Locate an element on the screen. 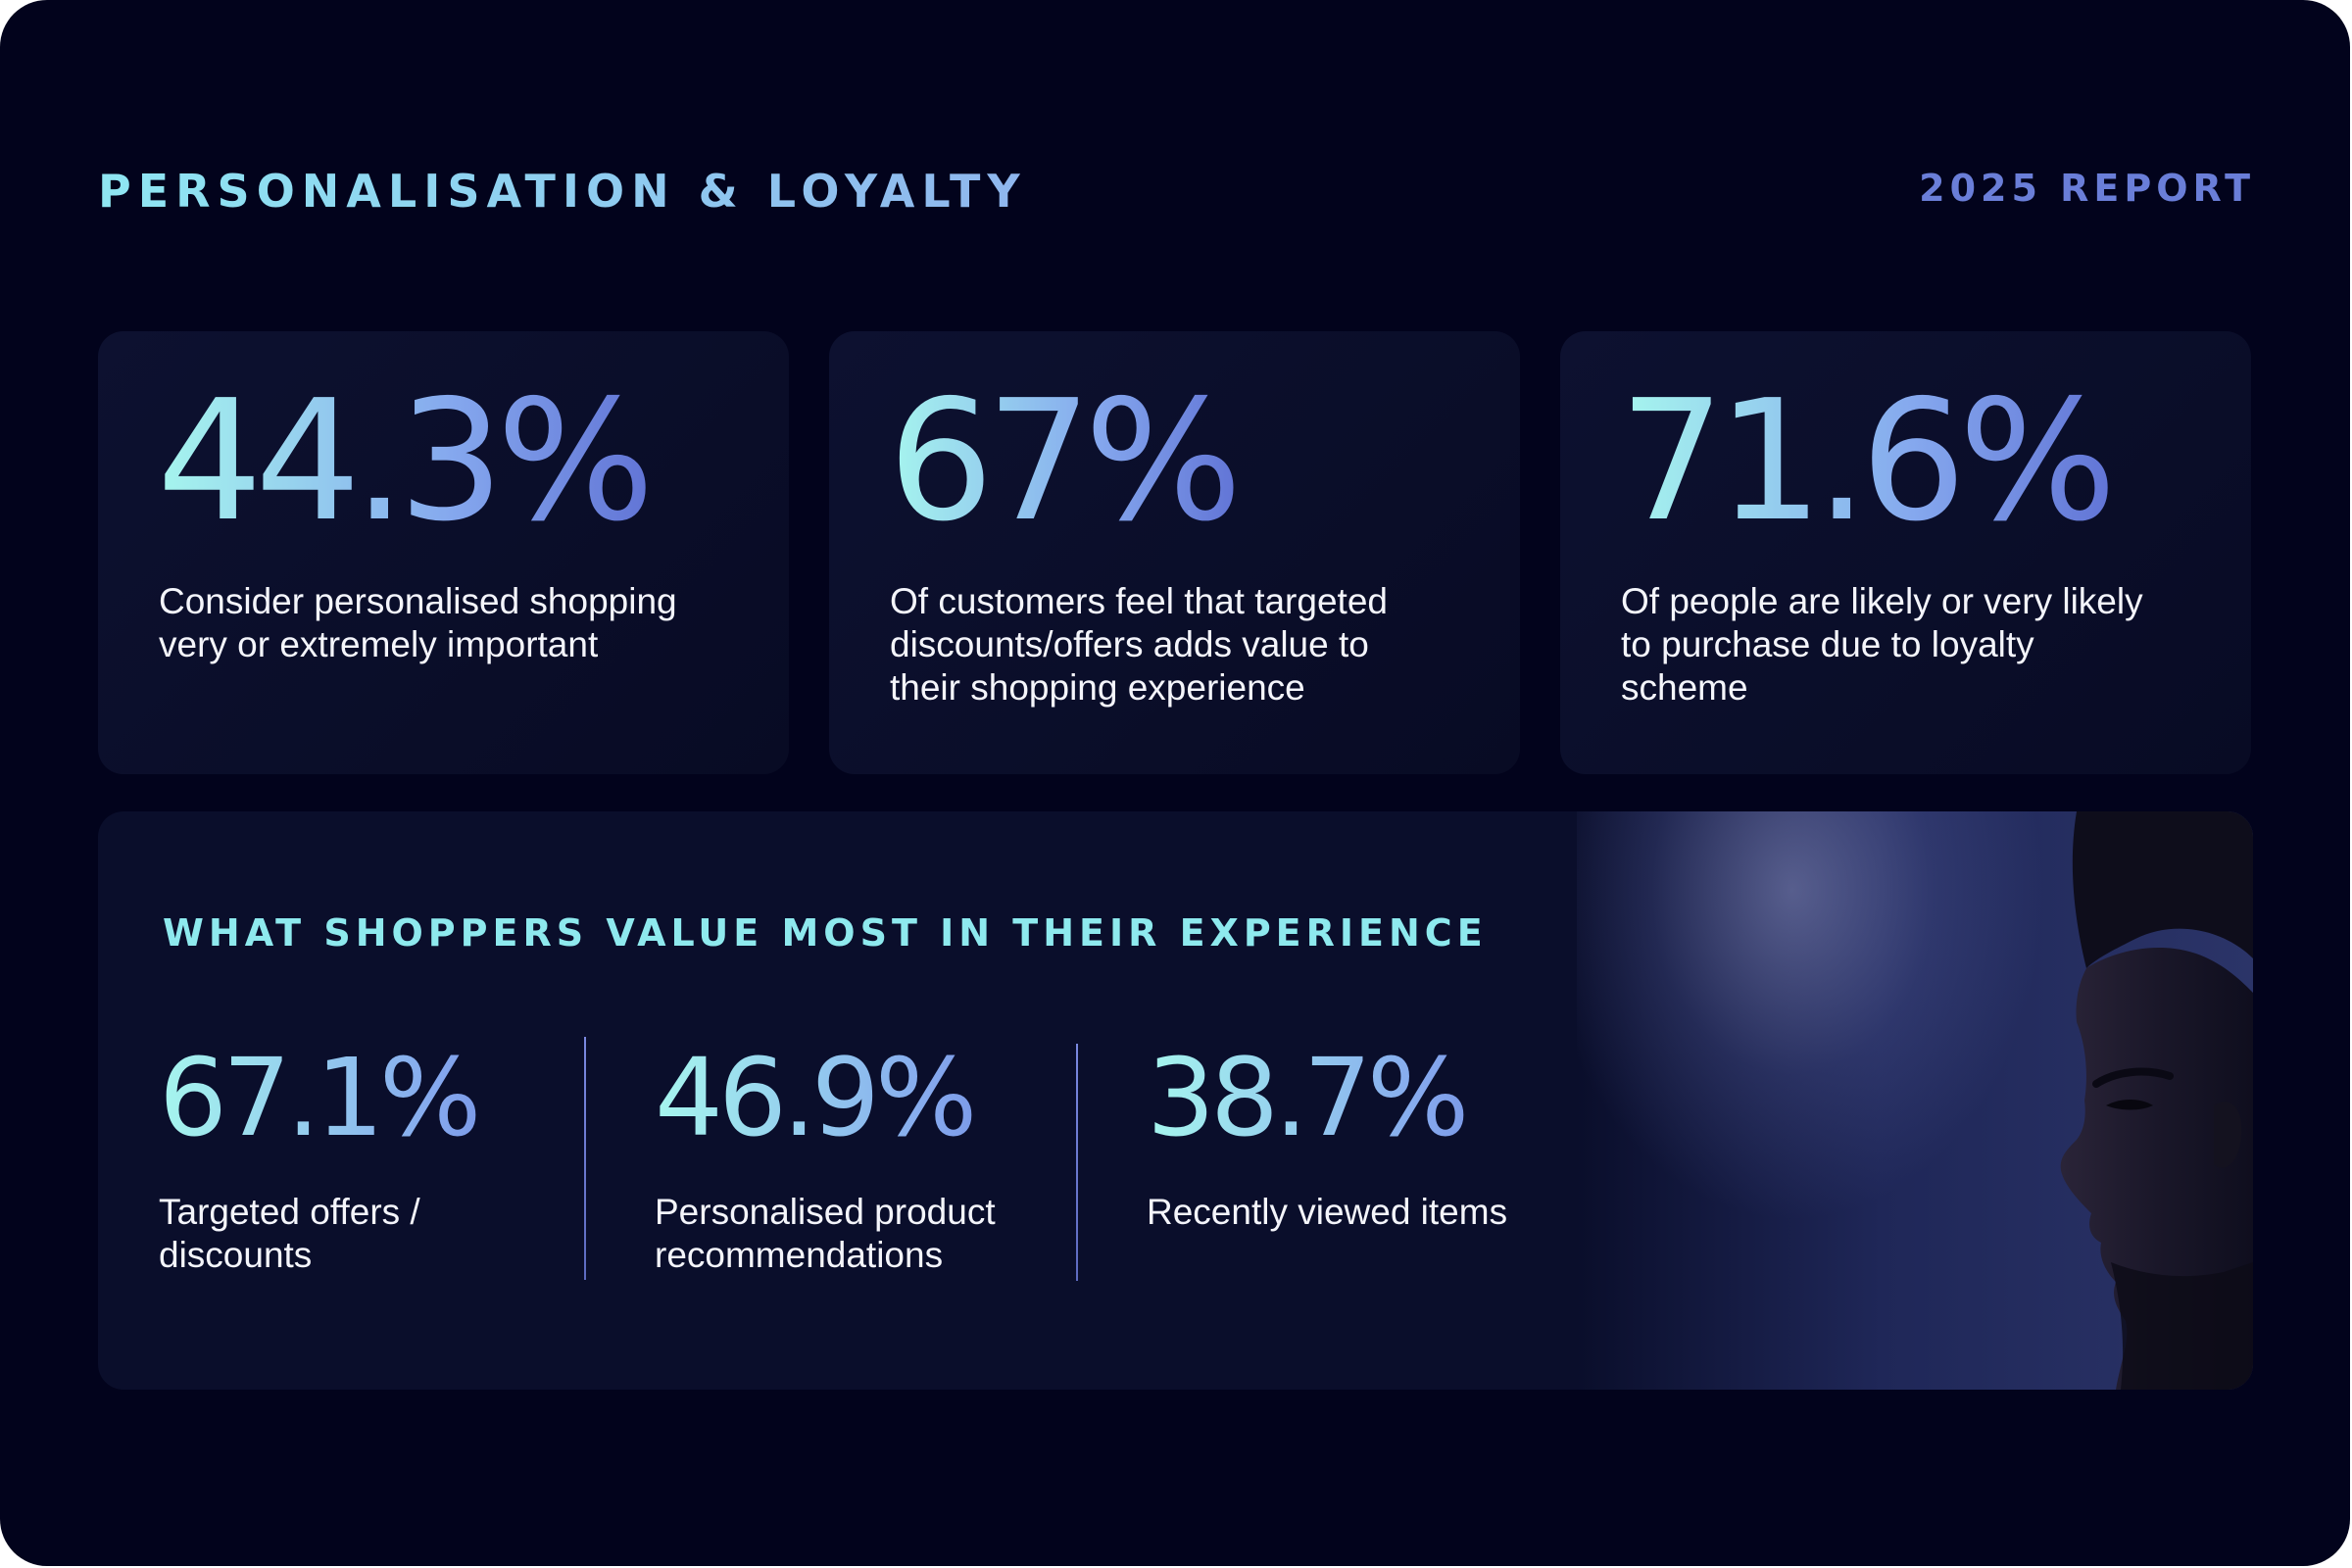 The image size is (2352, 1568). stat-card-value: 67% is located at coordinates (1065, 462).